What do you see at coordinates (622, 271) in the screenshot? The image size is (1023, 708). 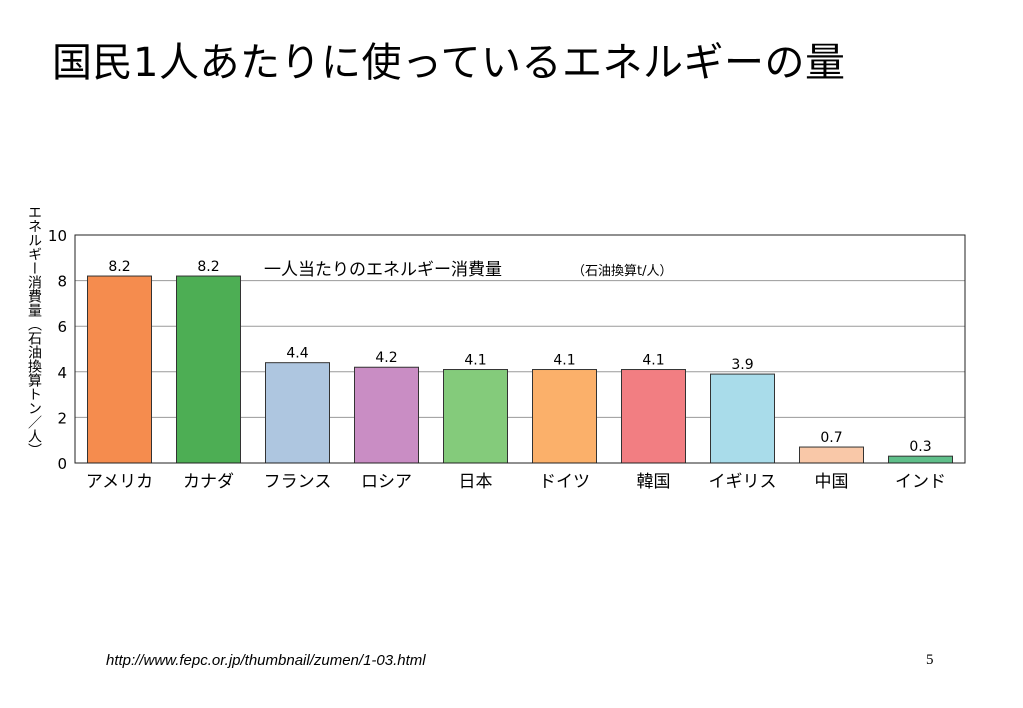 I see `chart-title-unit: （石油換算t/人）` at bounding box center [622, 271].